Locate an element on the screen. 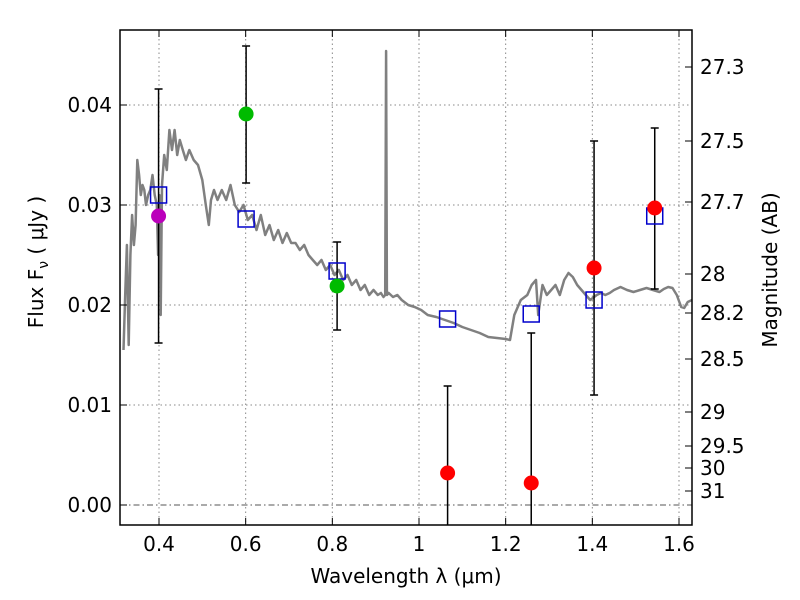 The height and width of the screenshot is (600, 800). x-tick-label: 1 is located at coordinates (419, 544).